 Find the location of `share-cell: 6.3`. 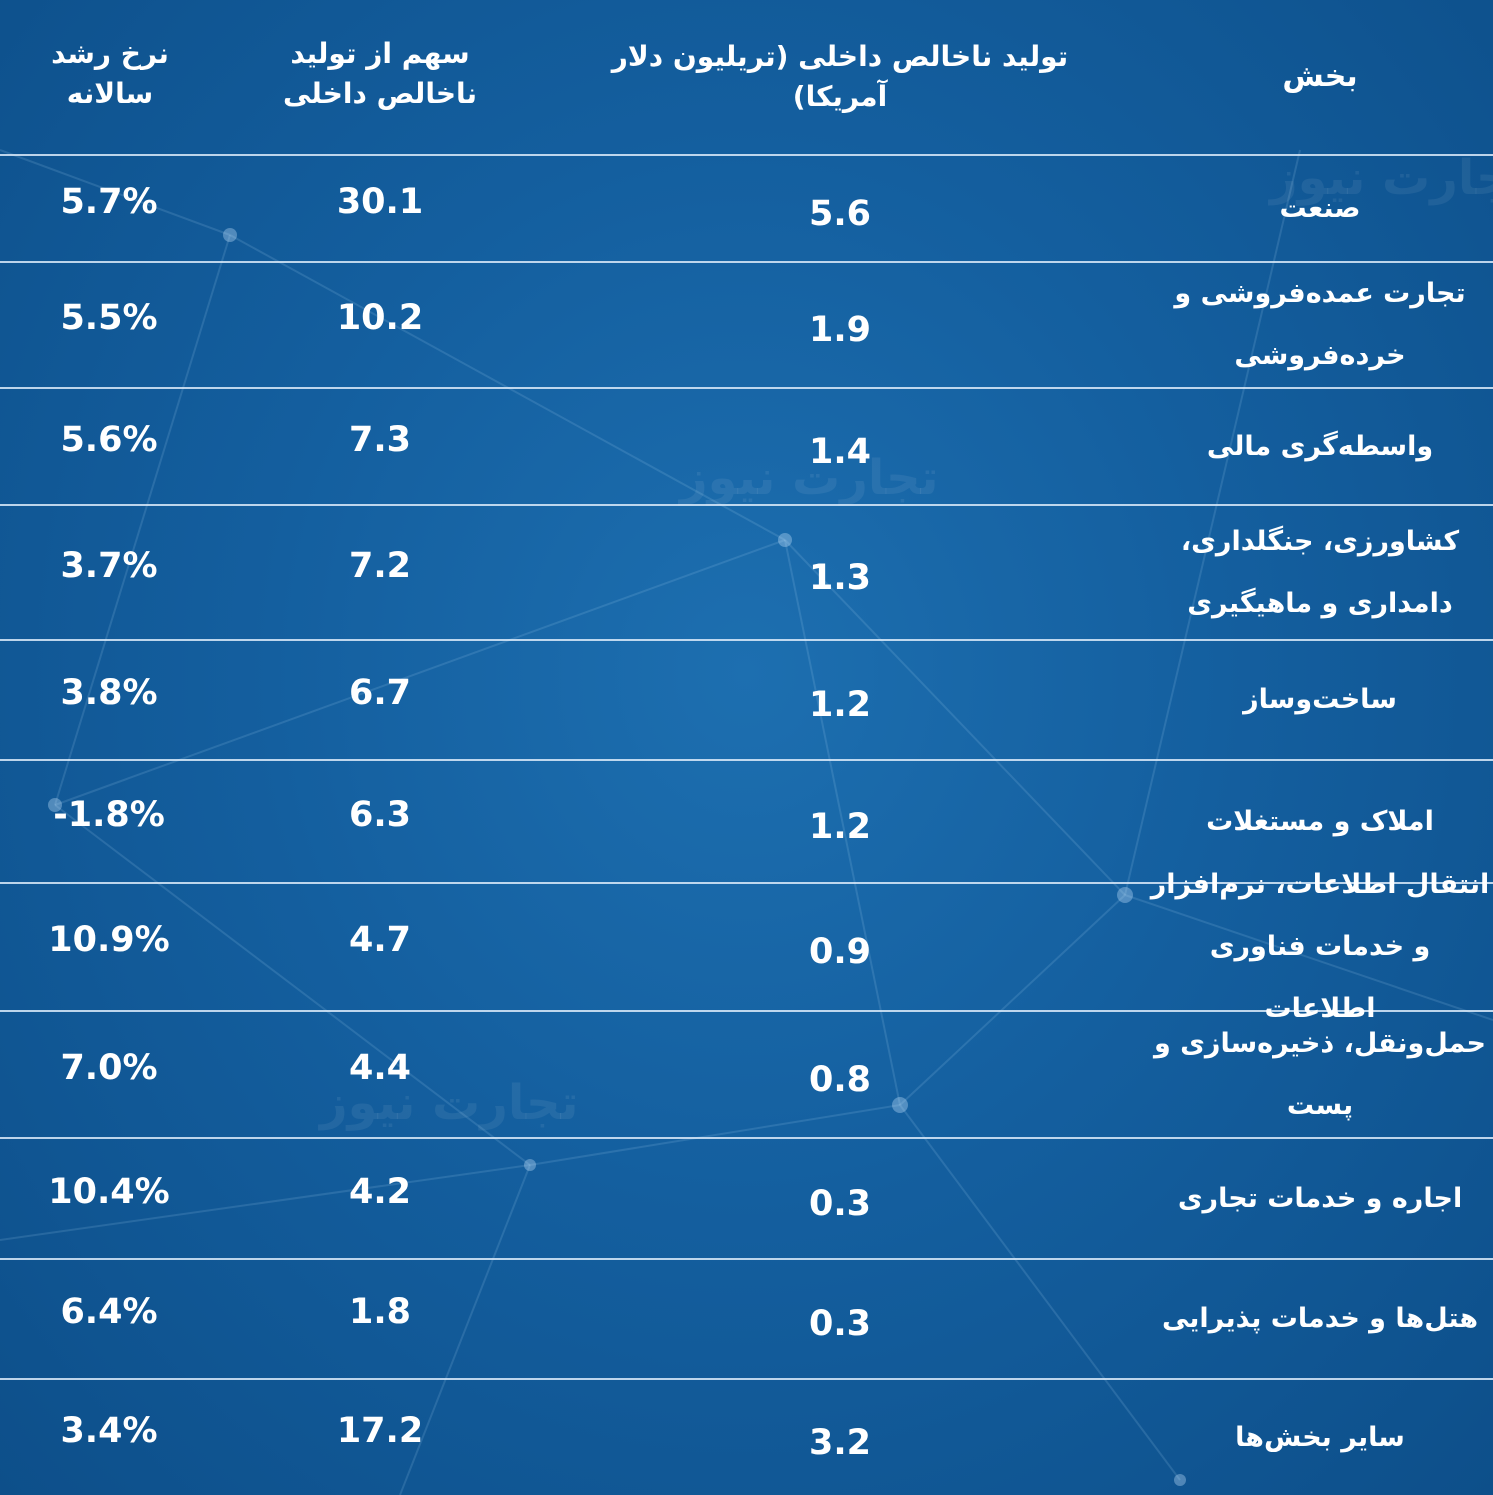

share-cell: 6.3 is located at coordinates (379, 814).